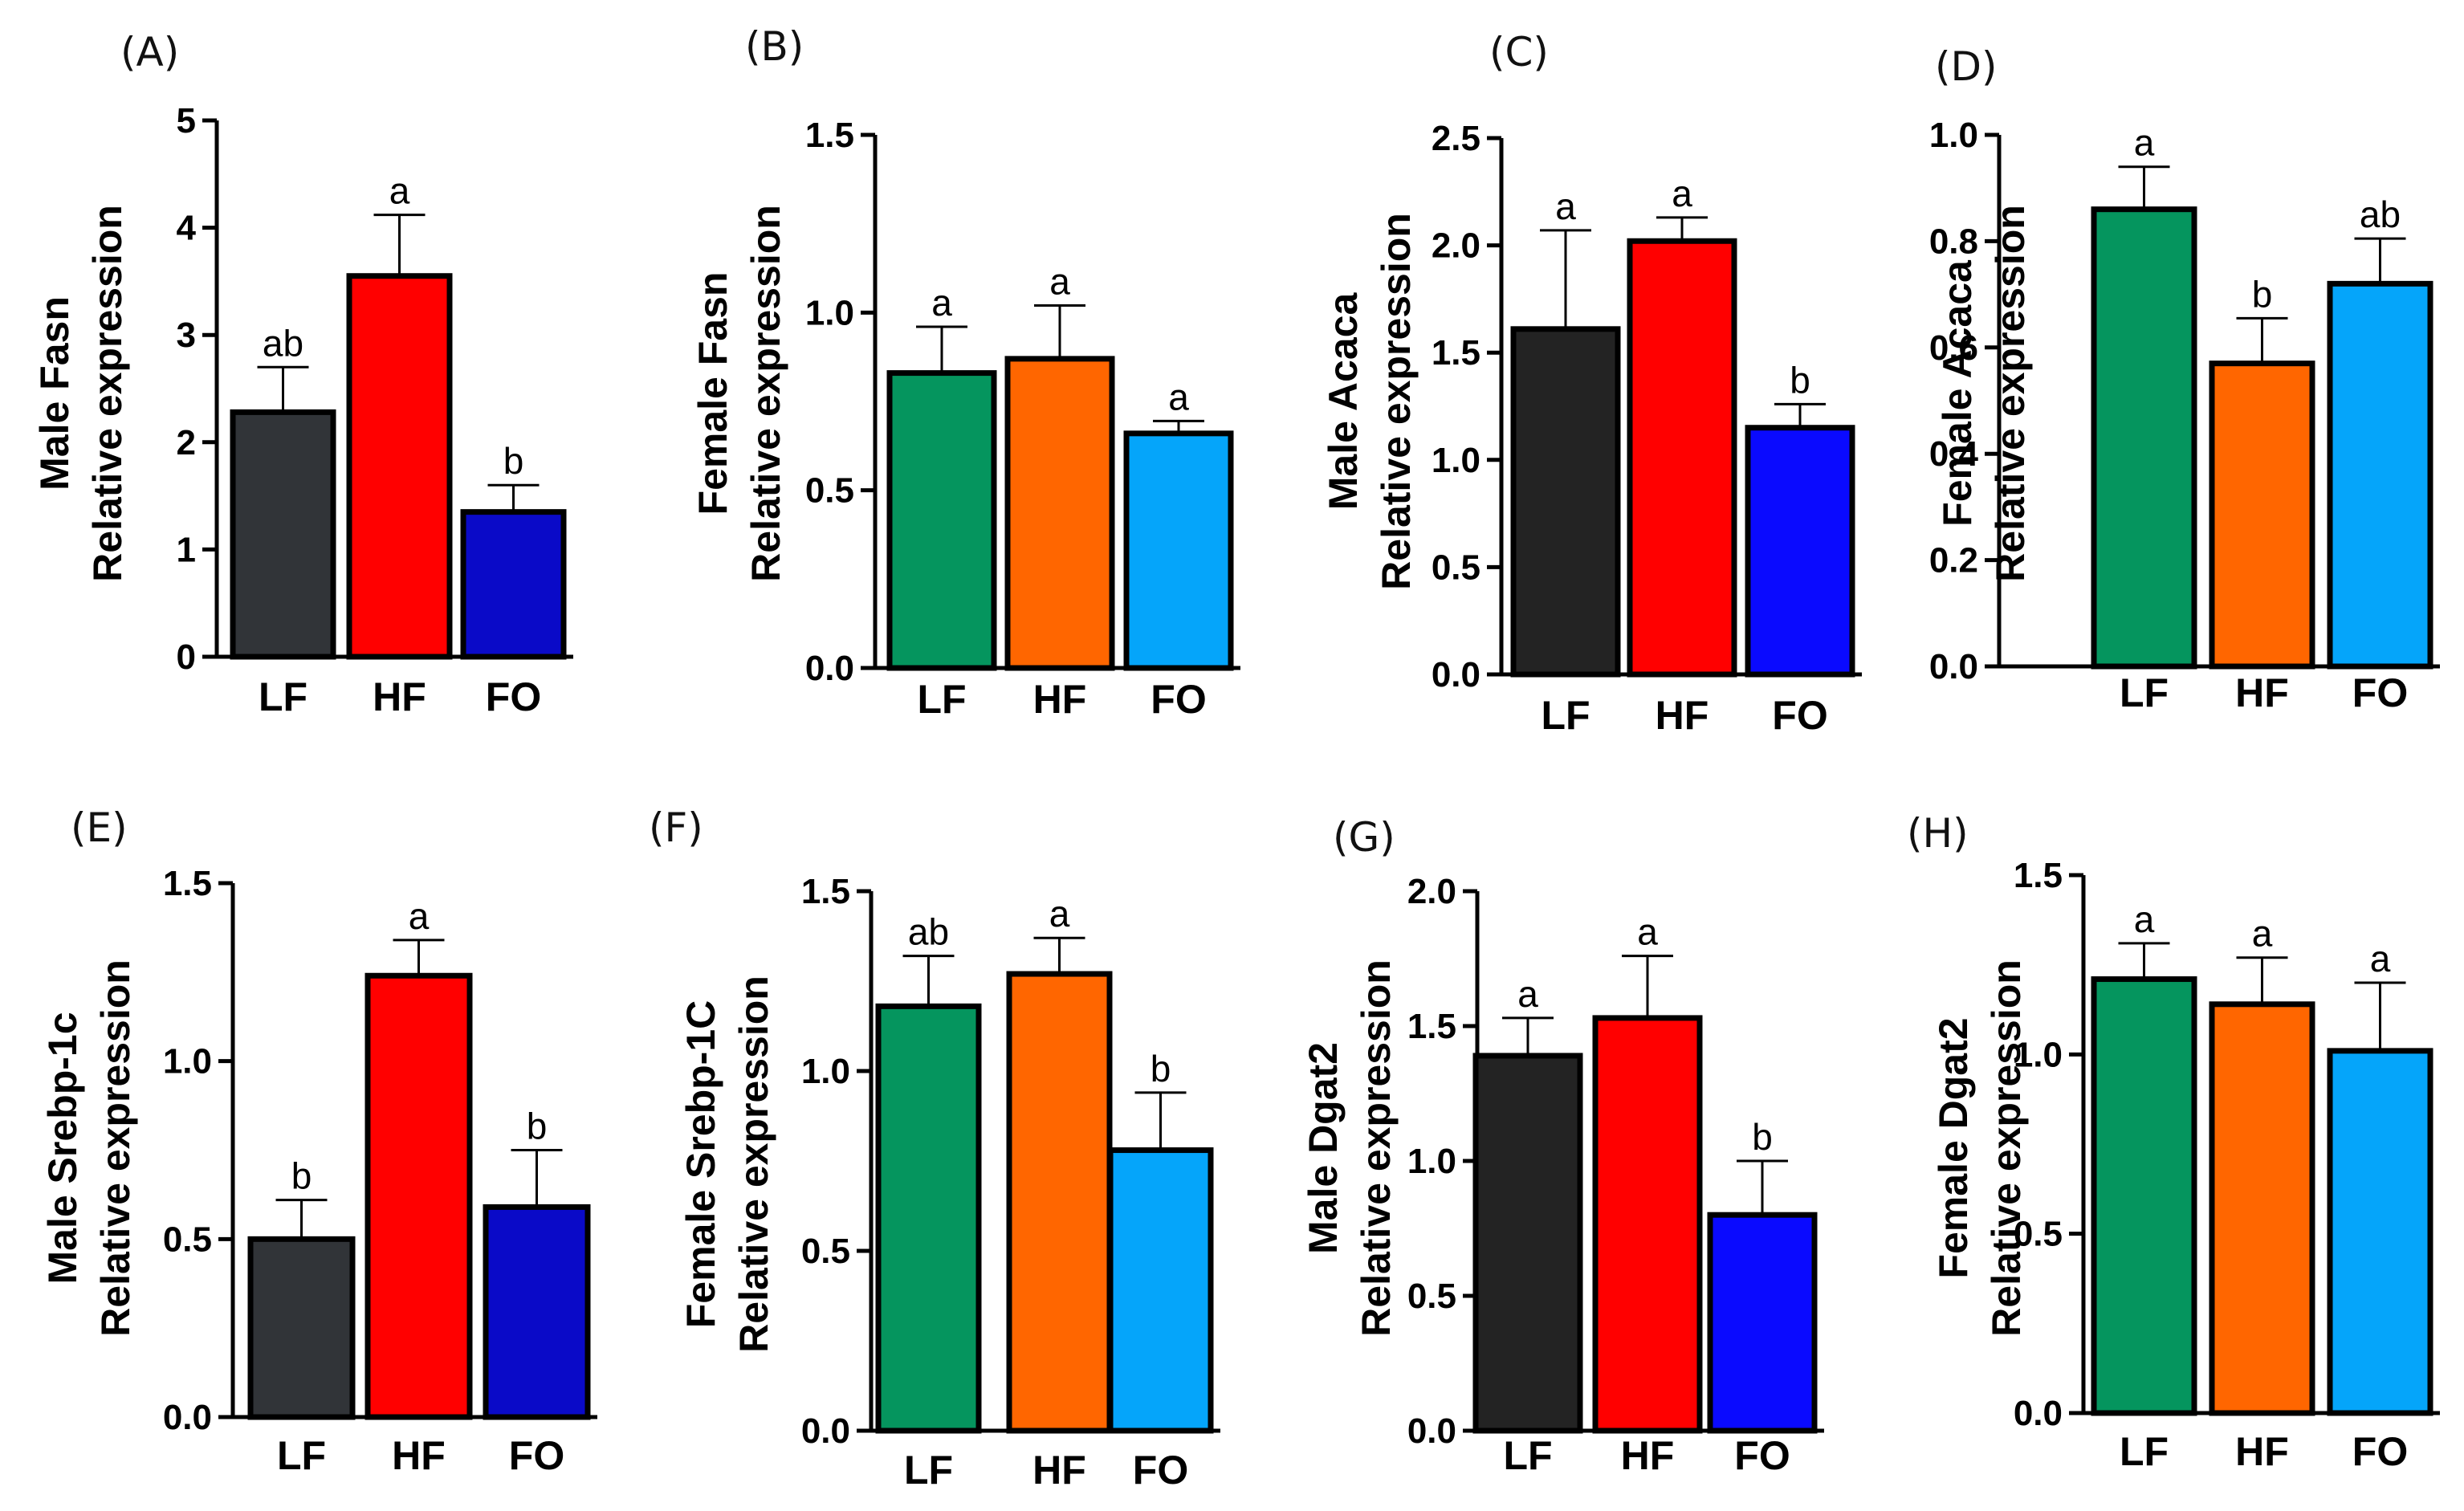  Describe the element at coordinates (186, 121) in the screenshot. I see `y-tick-label: 5` at that location.